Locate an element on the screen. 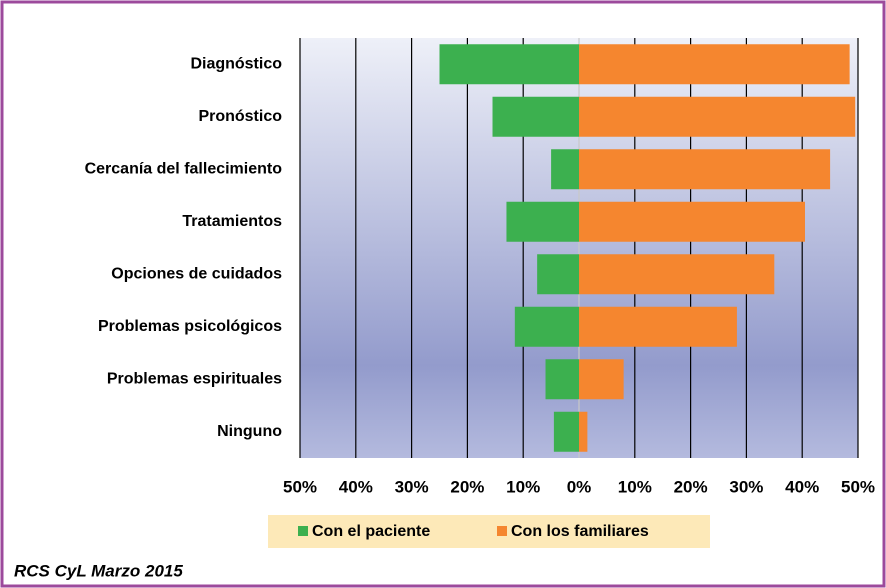 The image size is (886, 588). legend-label: Con el paciente is located at coordinates (371, 531).